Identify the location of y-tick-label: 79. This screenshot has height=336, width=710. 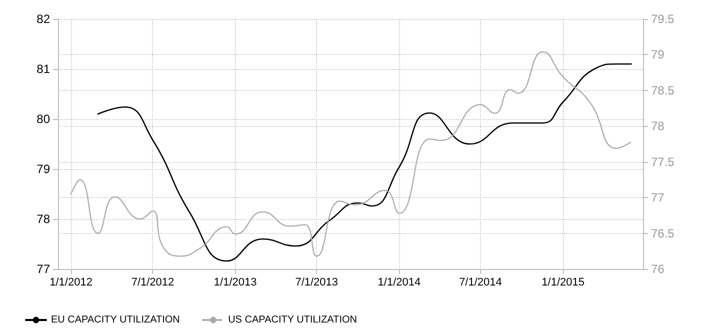
(43, 169).